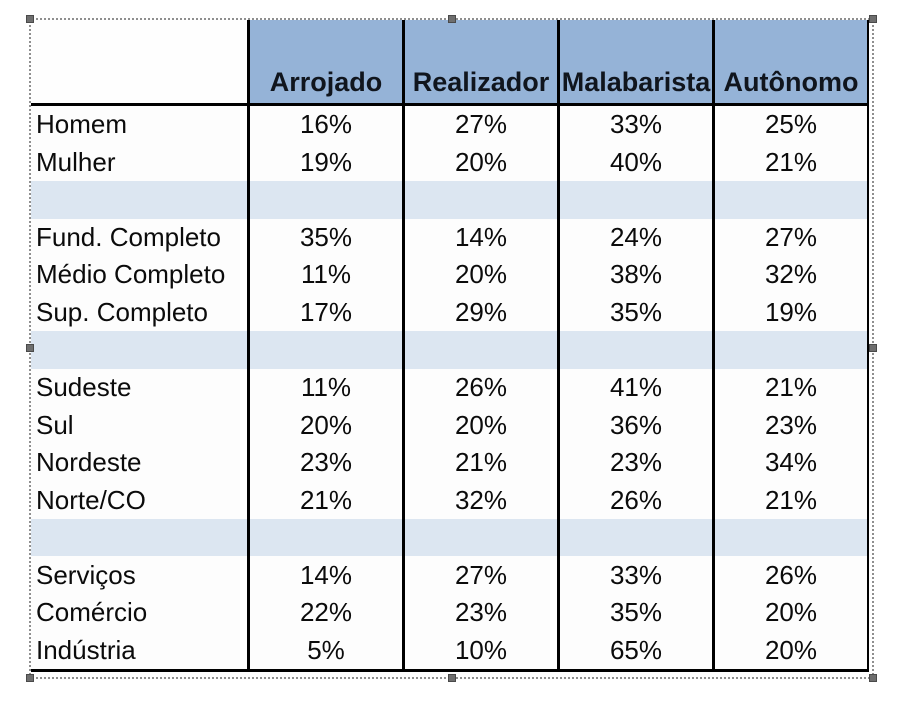 This screenshot has width=900, height=701. I want to click on resize-handle-top-middle, so click(452, 19).